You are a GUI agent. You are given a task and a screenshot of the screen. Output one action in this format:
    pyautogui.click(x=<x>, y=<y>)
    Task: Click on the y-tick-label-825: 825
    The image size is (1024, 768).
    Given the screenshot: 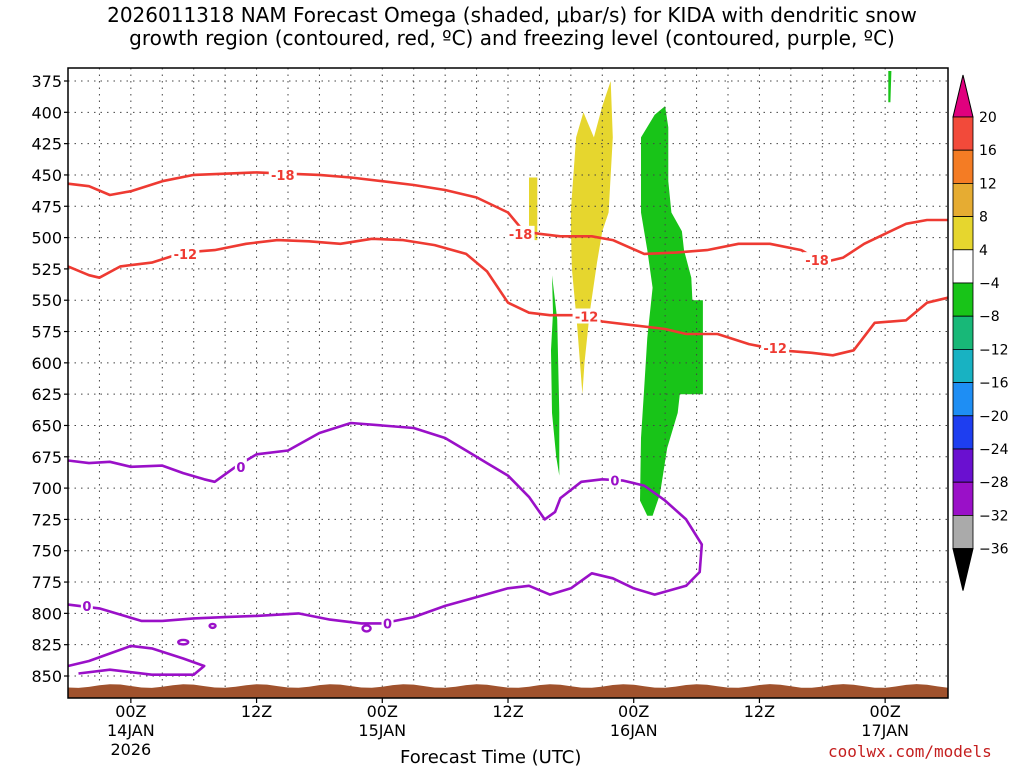 What is the action you would take?
    pyautogui.click(x=46, y=645)
    